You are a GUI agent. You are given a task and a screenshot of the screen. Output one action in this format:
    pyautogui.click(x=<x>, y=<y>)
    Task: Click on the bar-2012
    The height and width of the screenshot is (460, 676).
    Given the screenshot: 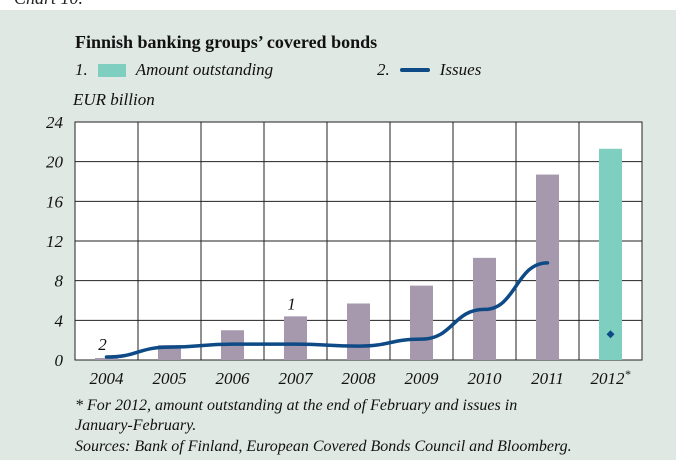 What is the action you would take?
    pyautogui.click(x=610, y=254)
    